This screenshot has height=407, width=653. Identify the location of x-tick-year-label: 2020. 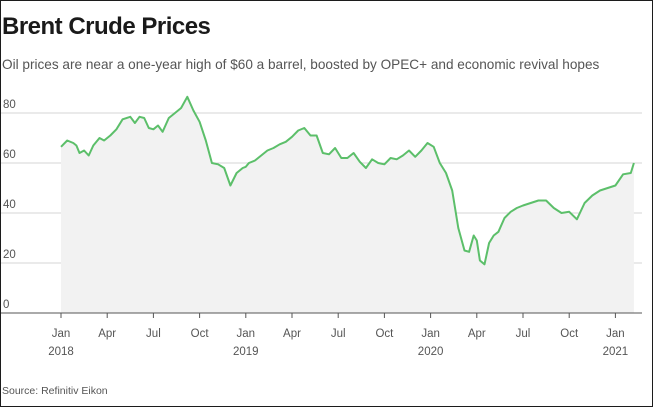
(431, 352).